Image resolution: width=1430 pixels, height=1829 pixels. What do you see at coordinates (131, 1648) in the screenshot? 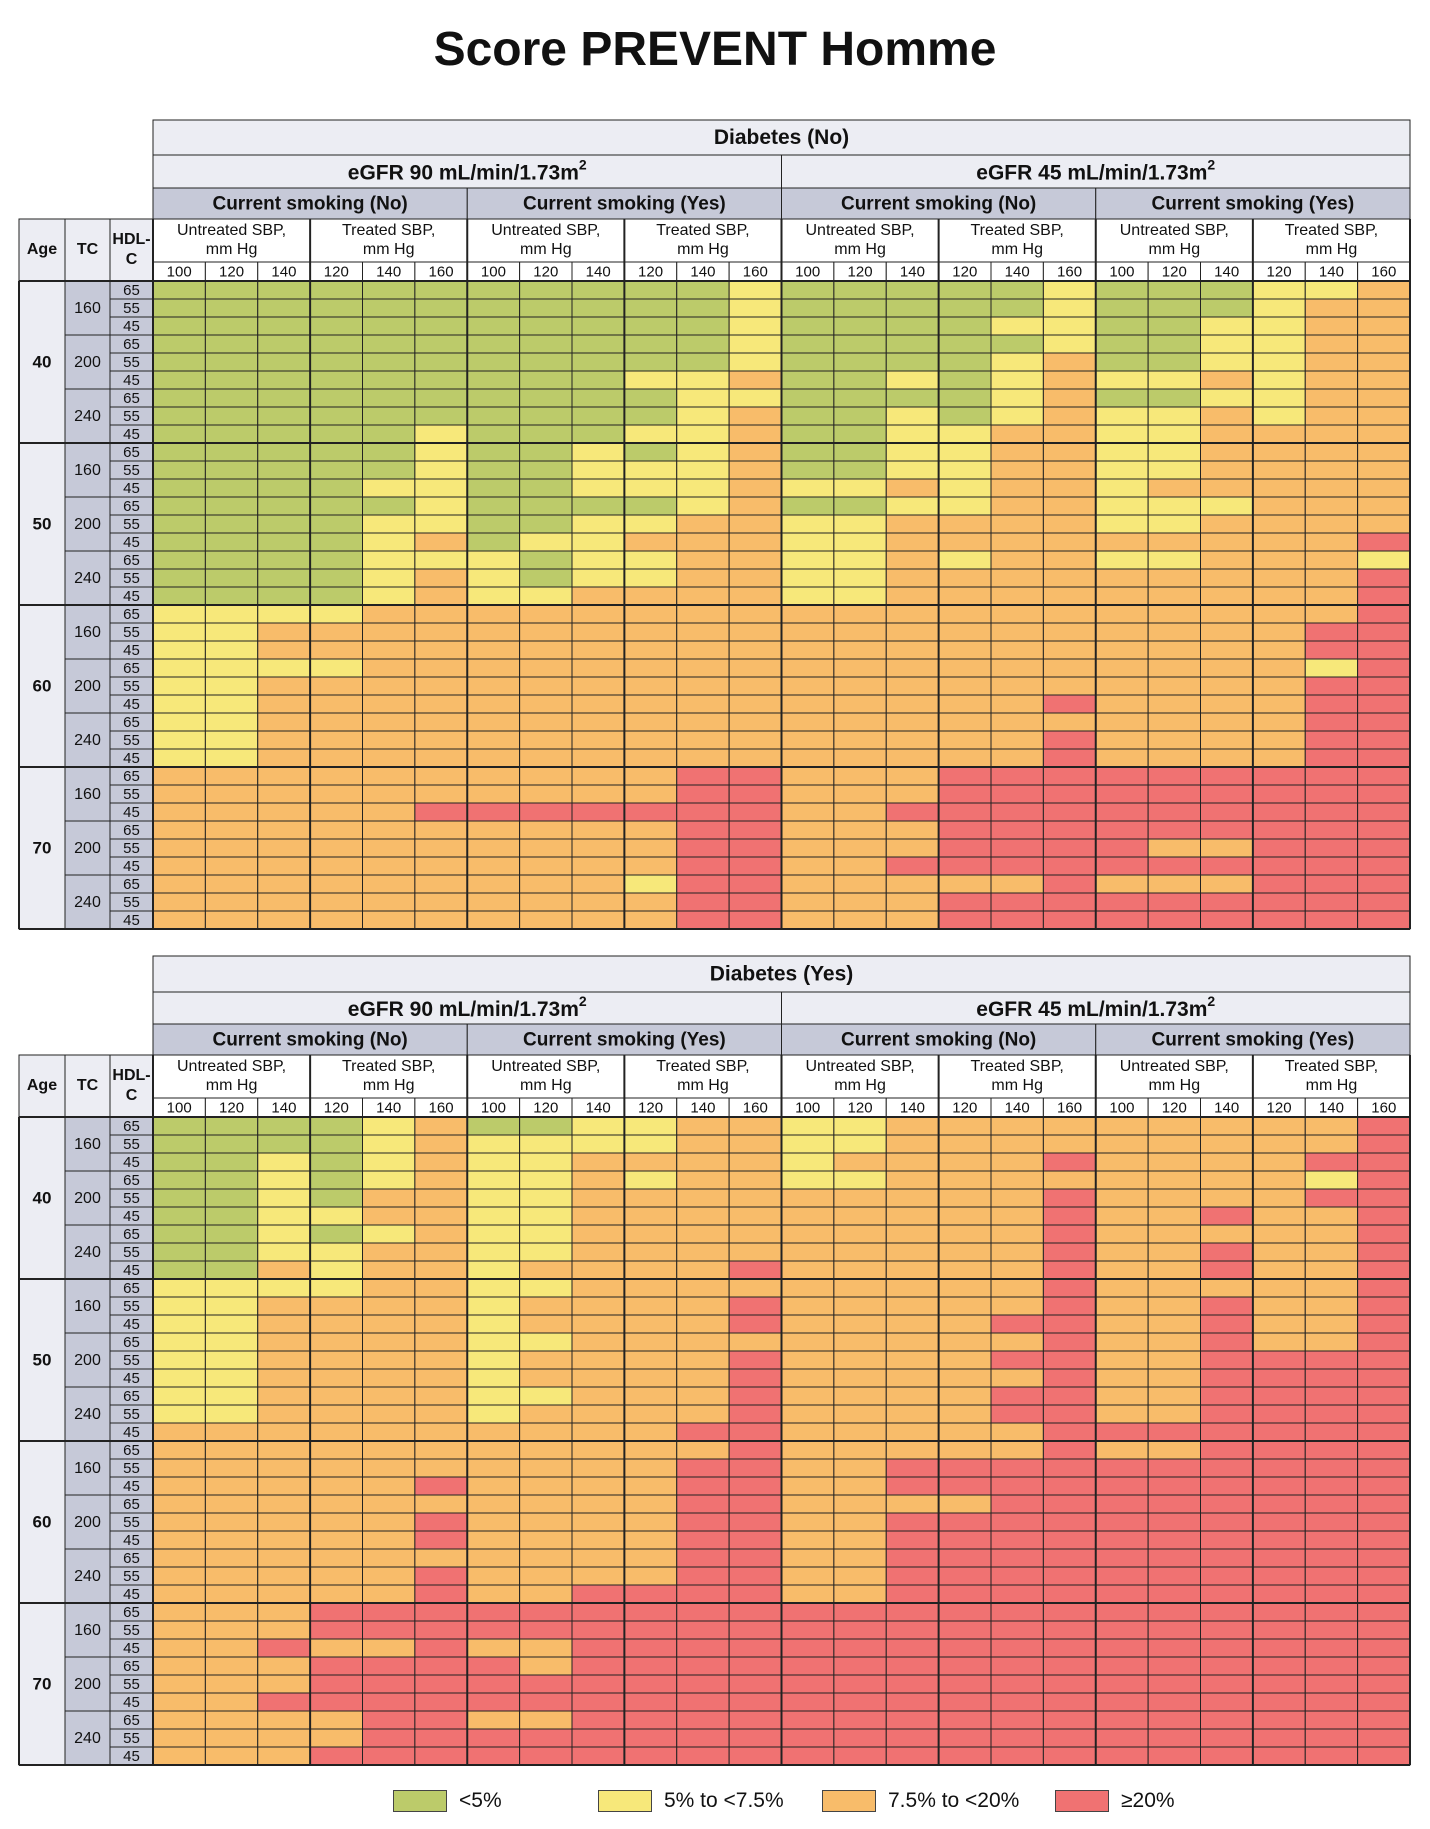
I see `hdl-label: 45` at bounding box center [131, 1648].